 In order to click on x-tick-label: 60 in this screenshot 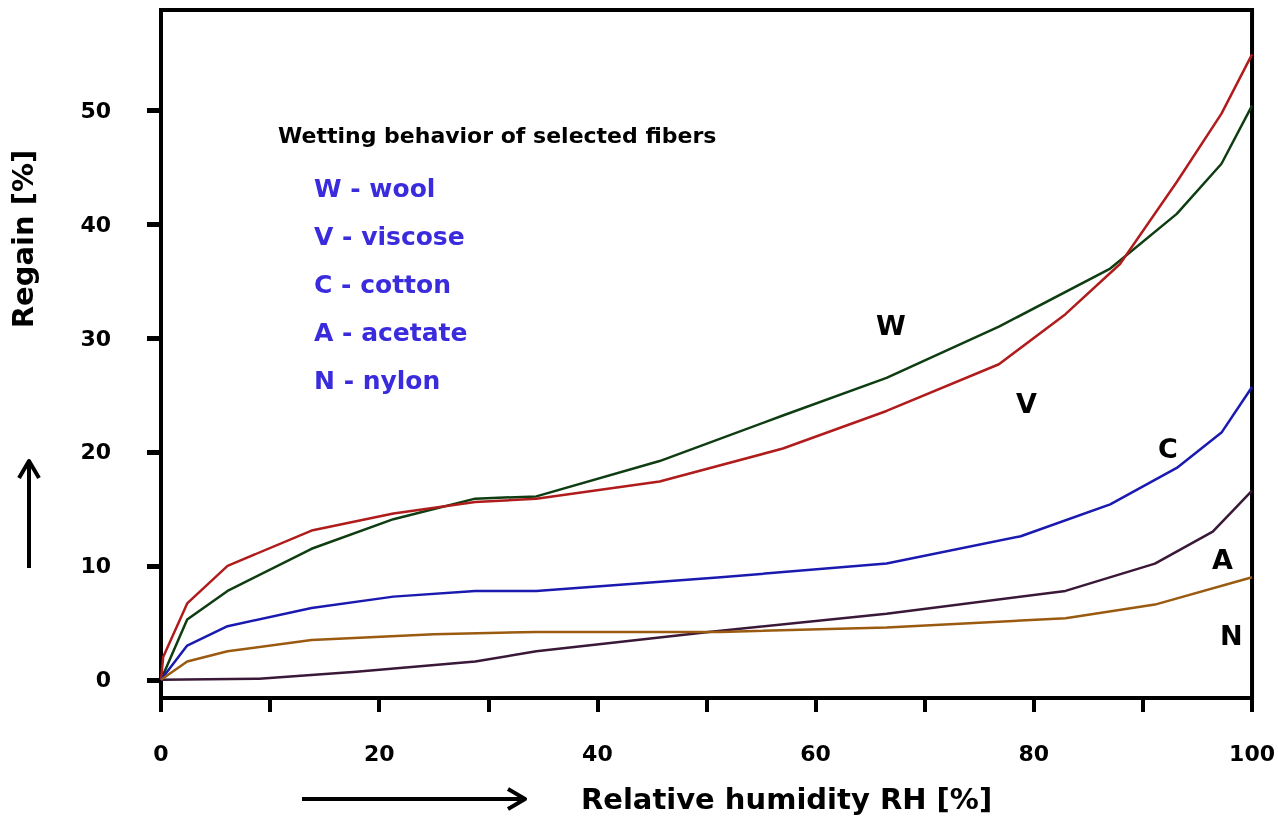, I will do `click(815, 753)`.